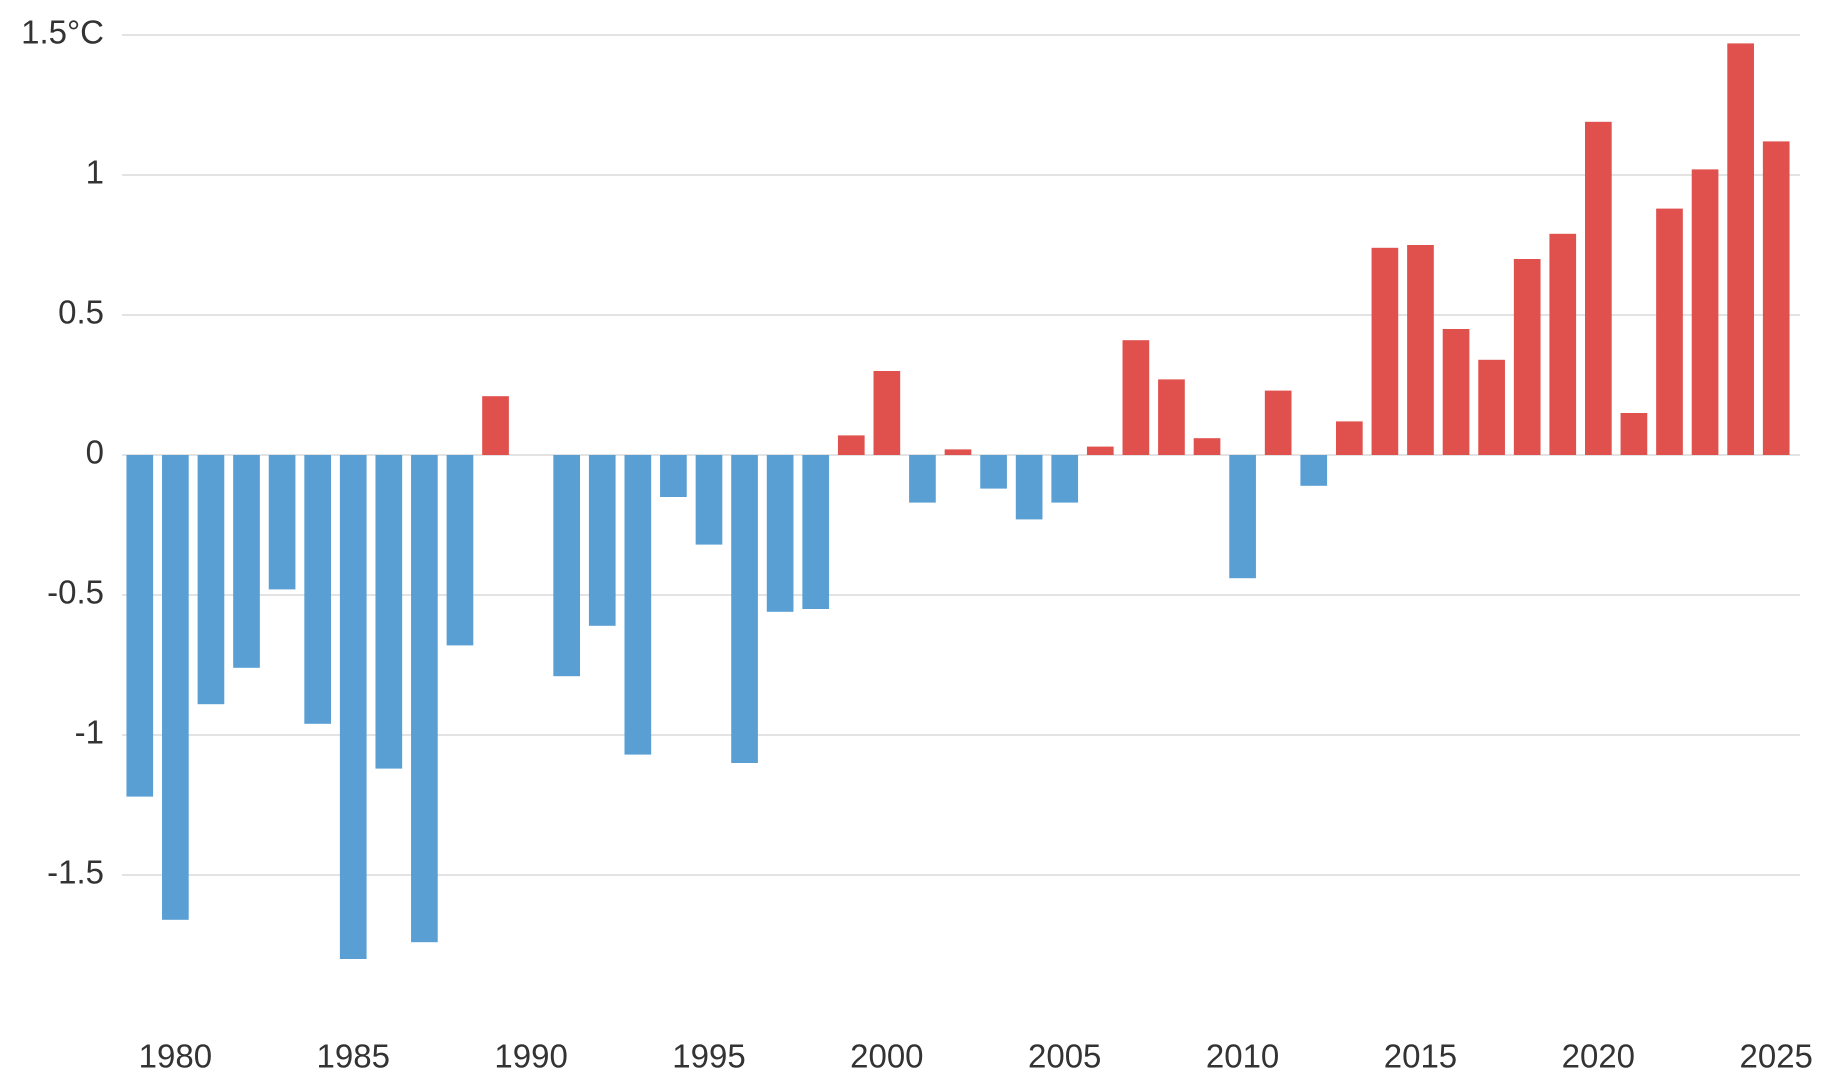 The height and width of the screenshot is (1076, 1821). Describe the element at coordinates (353, 1056) in the screenshot. I see `x-tick-label: 1985` at that location.